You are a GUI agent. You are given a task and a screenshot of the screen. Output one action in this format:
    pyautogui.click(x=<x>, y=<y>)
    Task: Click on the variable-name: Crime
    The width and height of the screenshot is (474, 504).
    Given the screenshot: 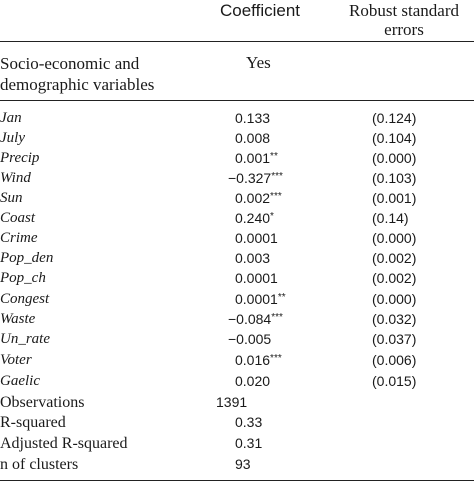 What is the action you would take?
    pyautogui.click(x=19, y=238)
    